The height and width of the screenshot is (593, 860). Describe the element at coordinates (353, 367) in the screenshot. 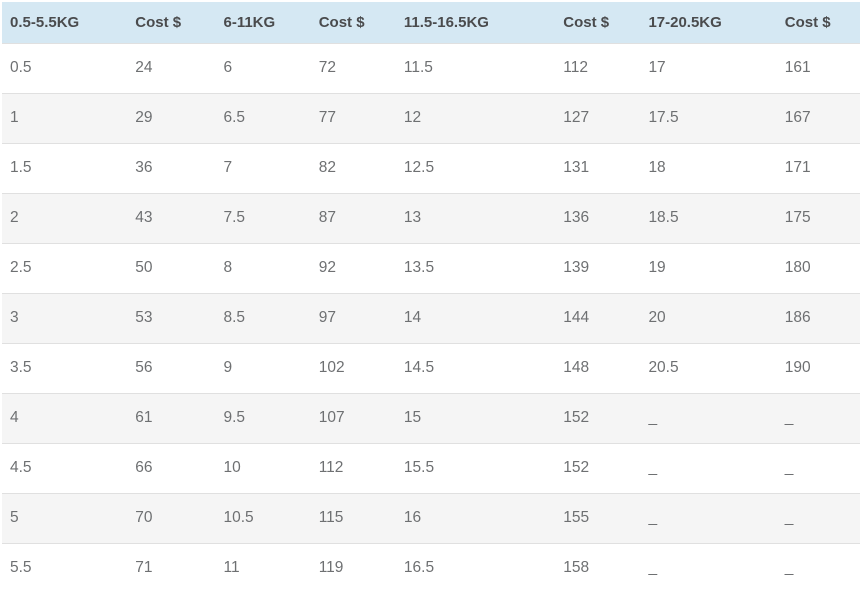

I see `table-cell: 102` at that location.